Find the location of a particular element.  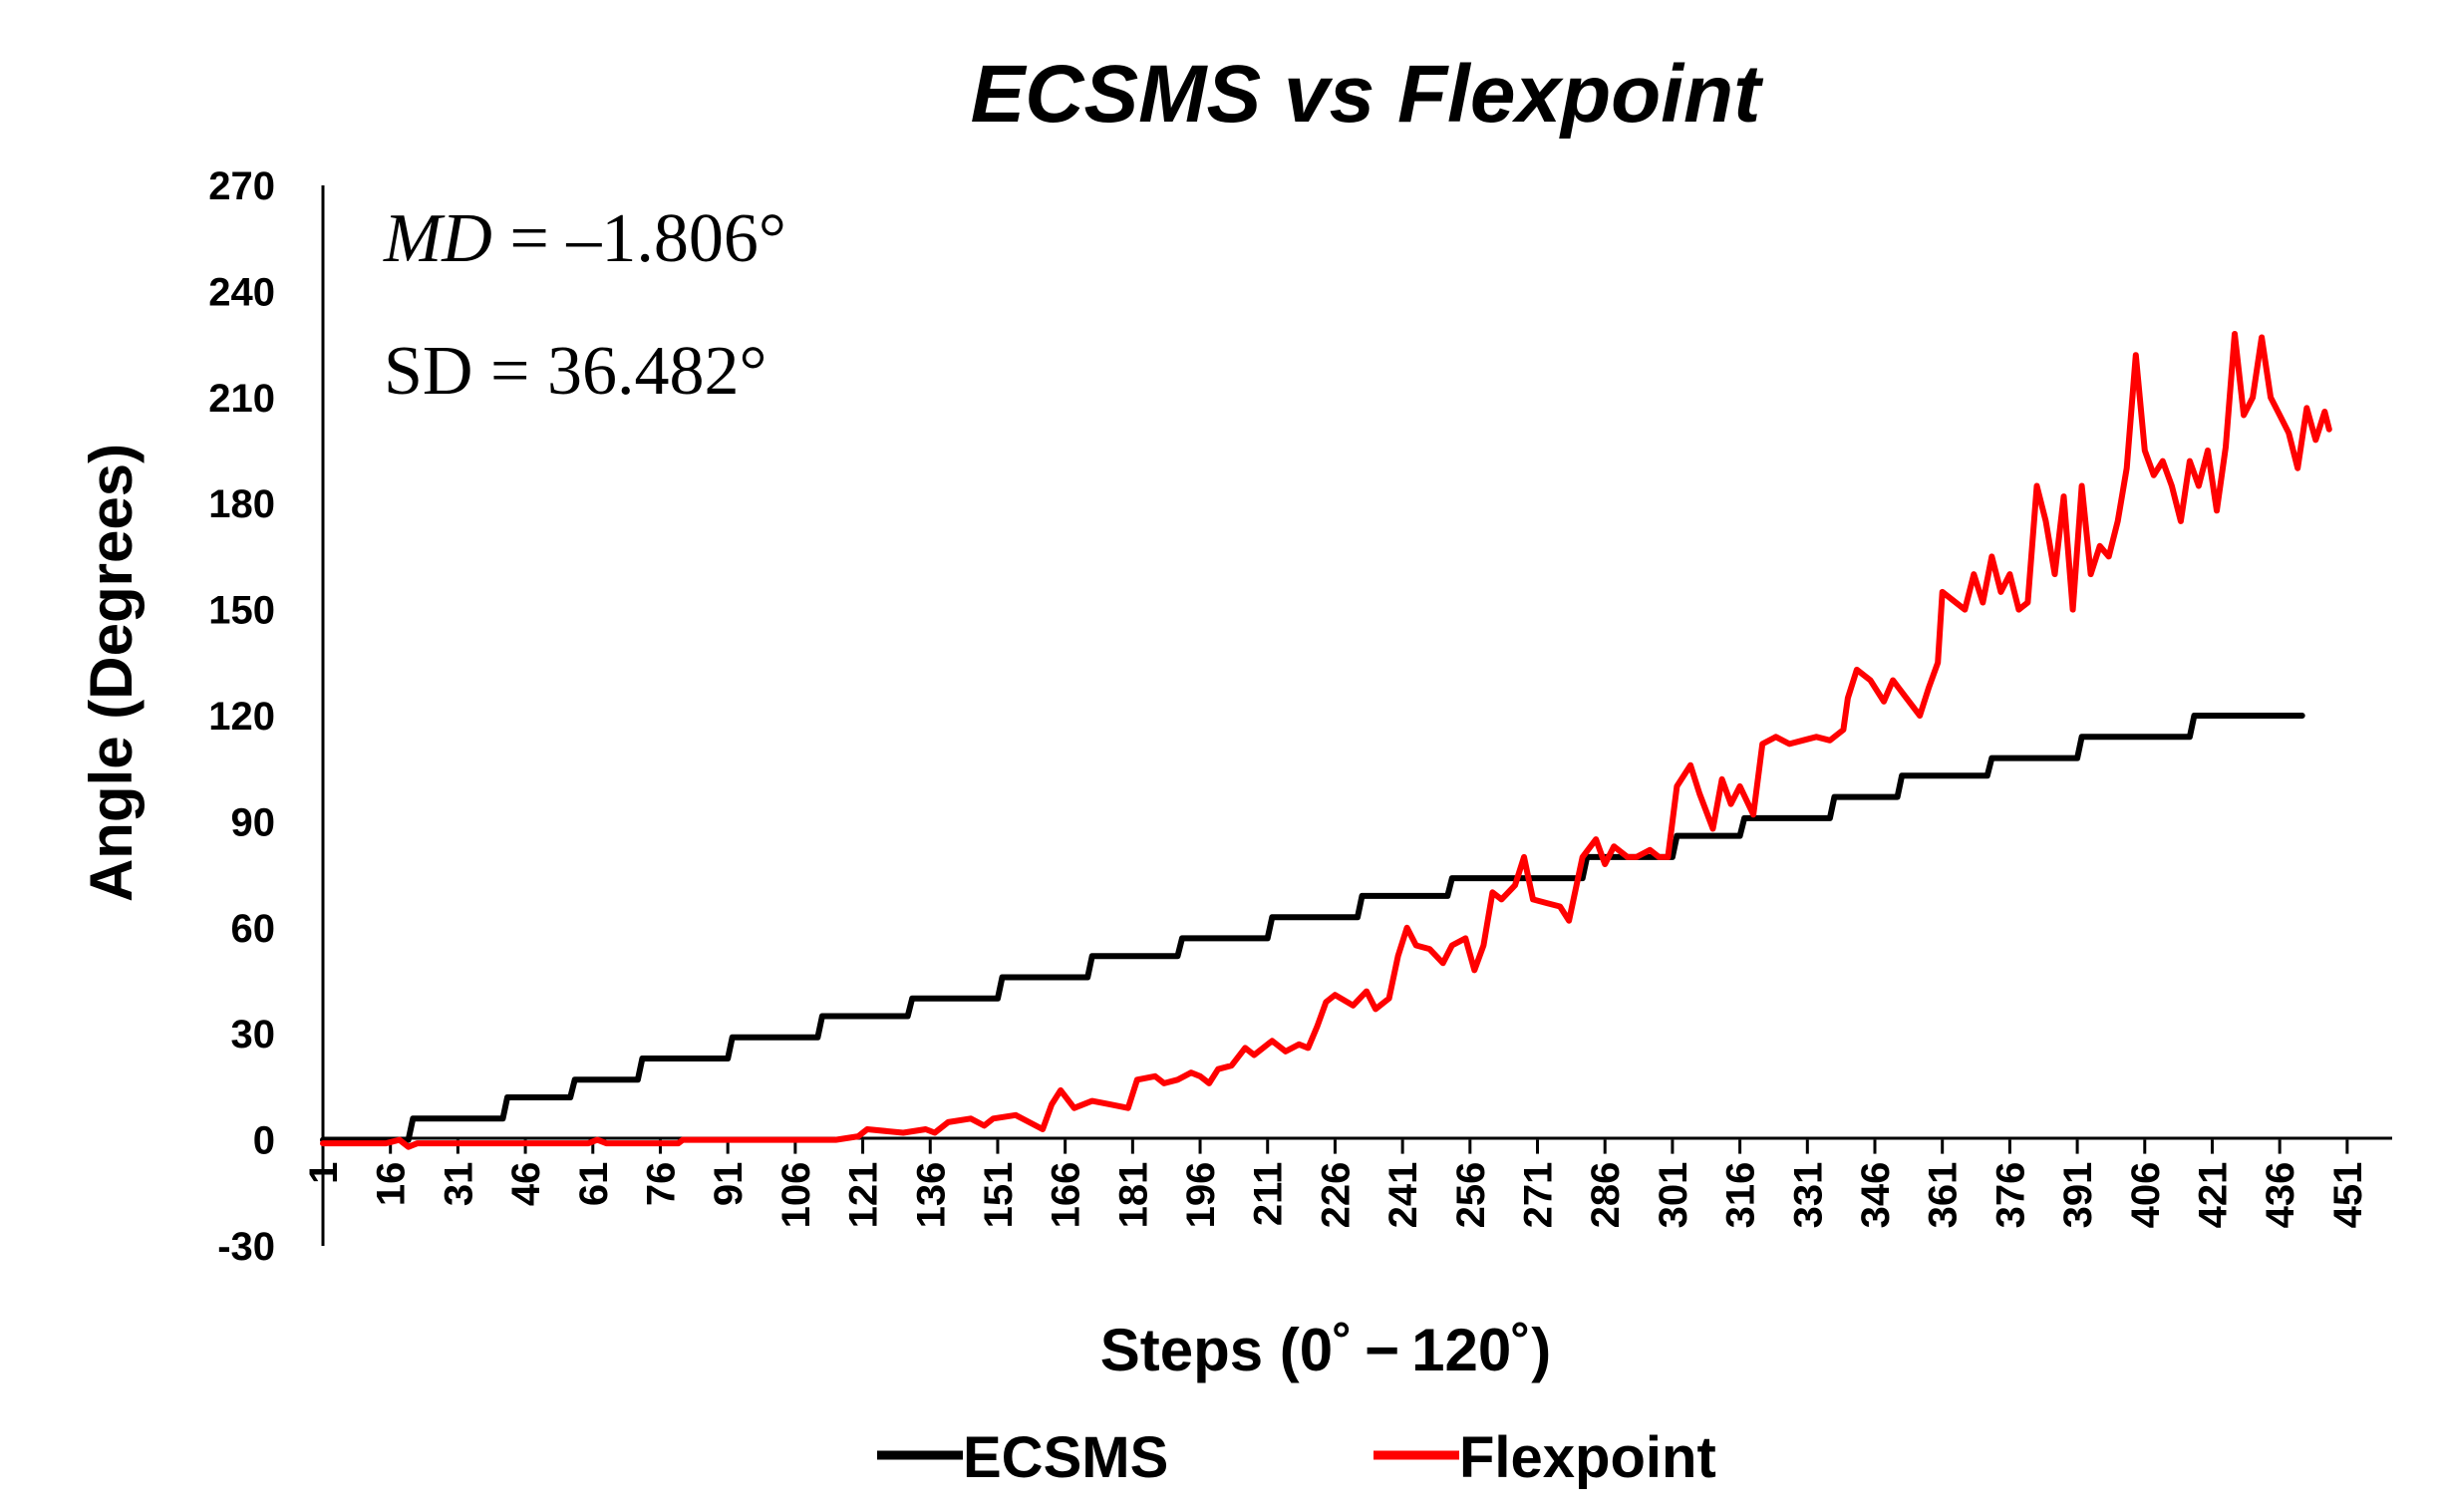

x-tick-label: 331 is located at coordinates (1808, 1195).